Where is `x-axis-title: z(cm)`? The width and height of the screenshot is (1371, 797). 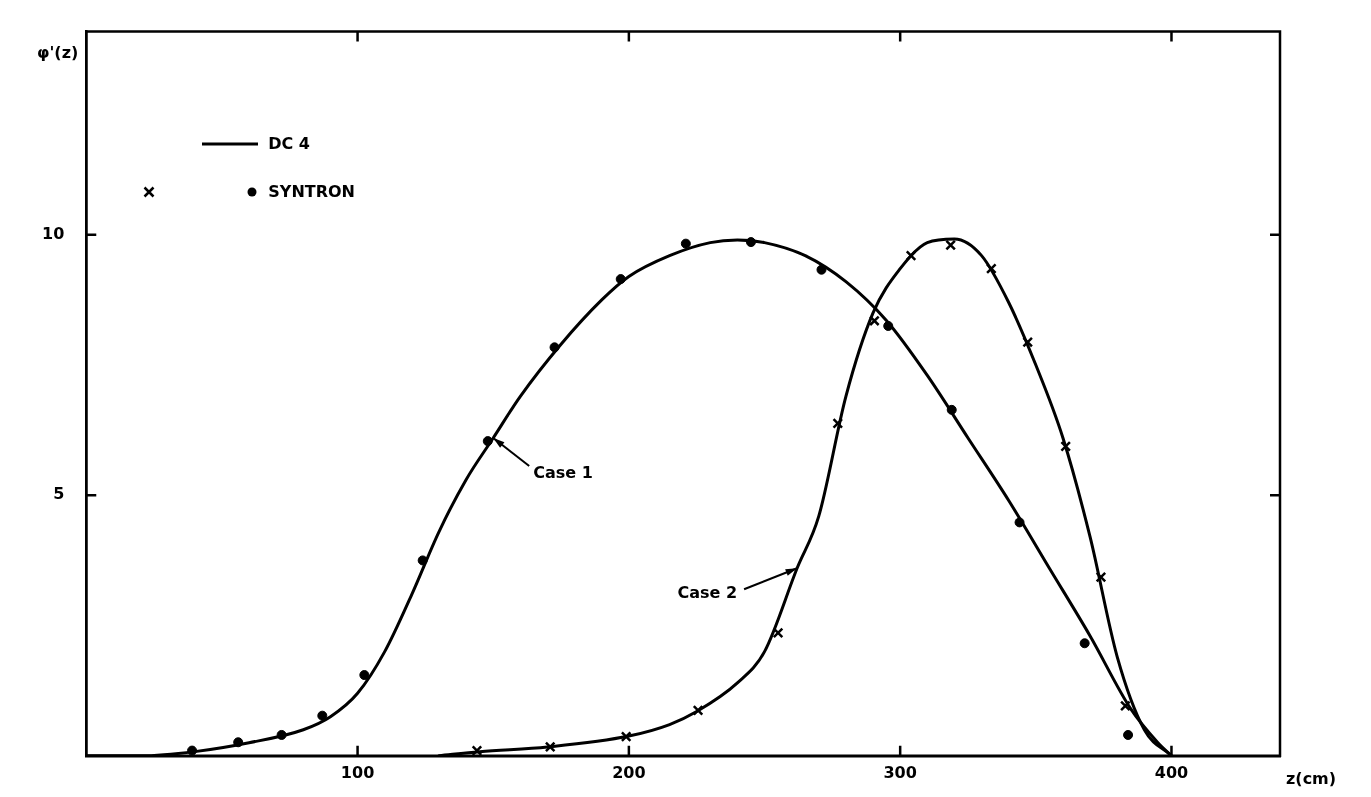 x-axis-title: z(cm) is located at coordinates (1311, 778).